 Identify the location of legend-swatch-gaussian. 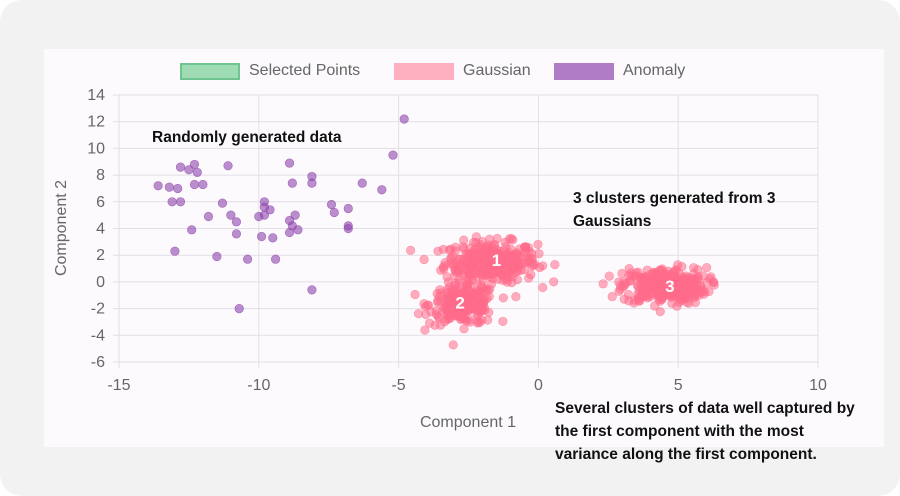
(424, 71).